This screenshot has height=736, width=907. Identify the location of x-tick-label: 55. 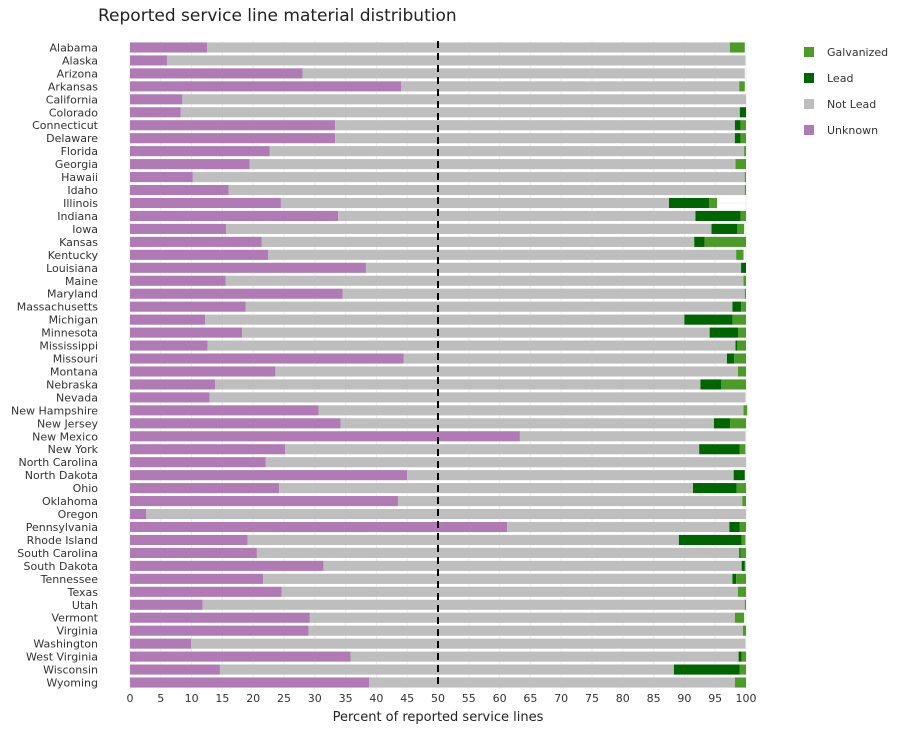
(469, 698).